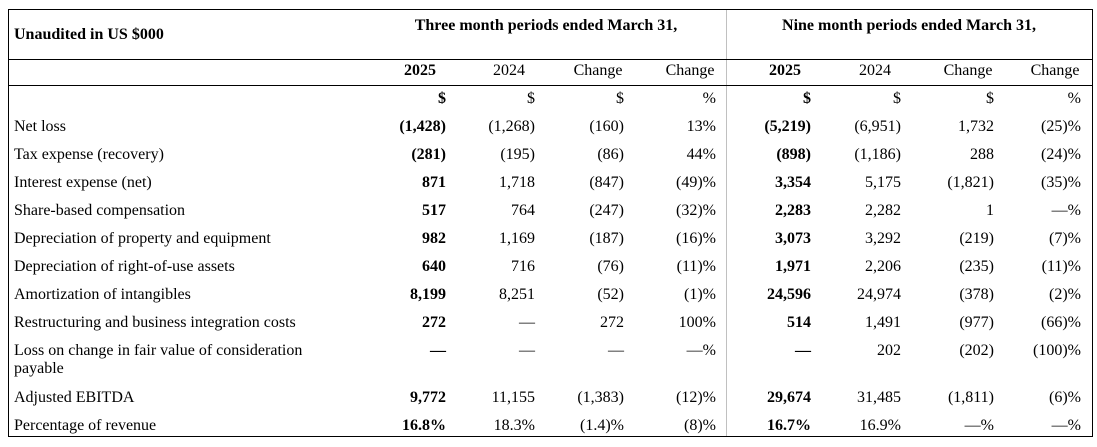  What do you see at coordinates (509, 70) in the screenshot?
I see `column-header: 2024` at bounding box center [509, 70].